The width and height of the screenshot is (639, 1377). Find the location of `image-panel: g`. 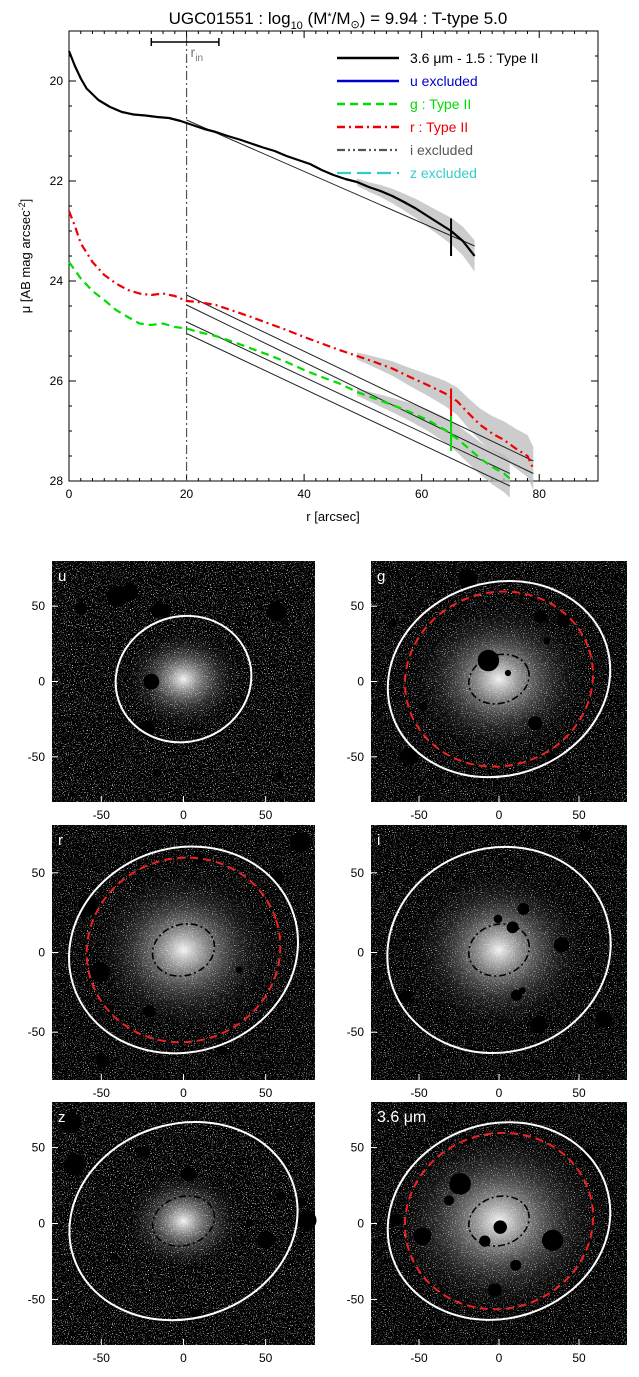

image-panel: g is located at coordinates (499, 681).